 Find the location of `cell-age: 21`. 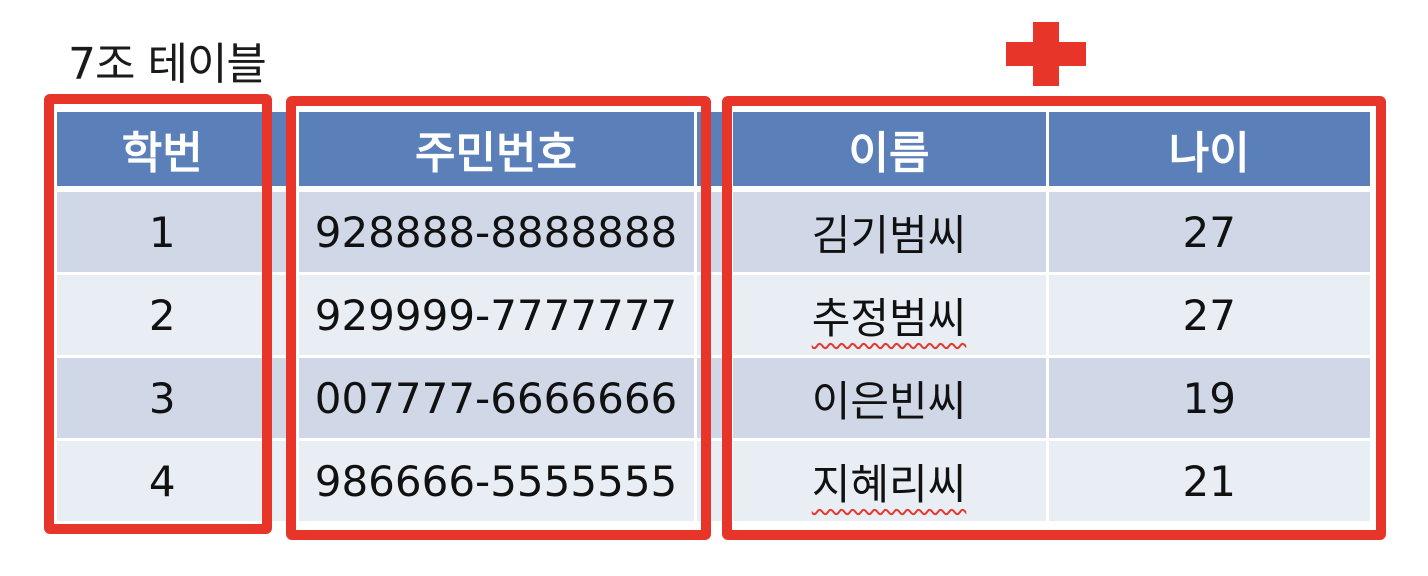

cell-age: 21 is located at coordinates (1208, 480).